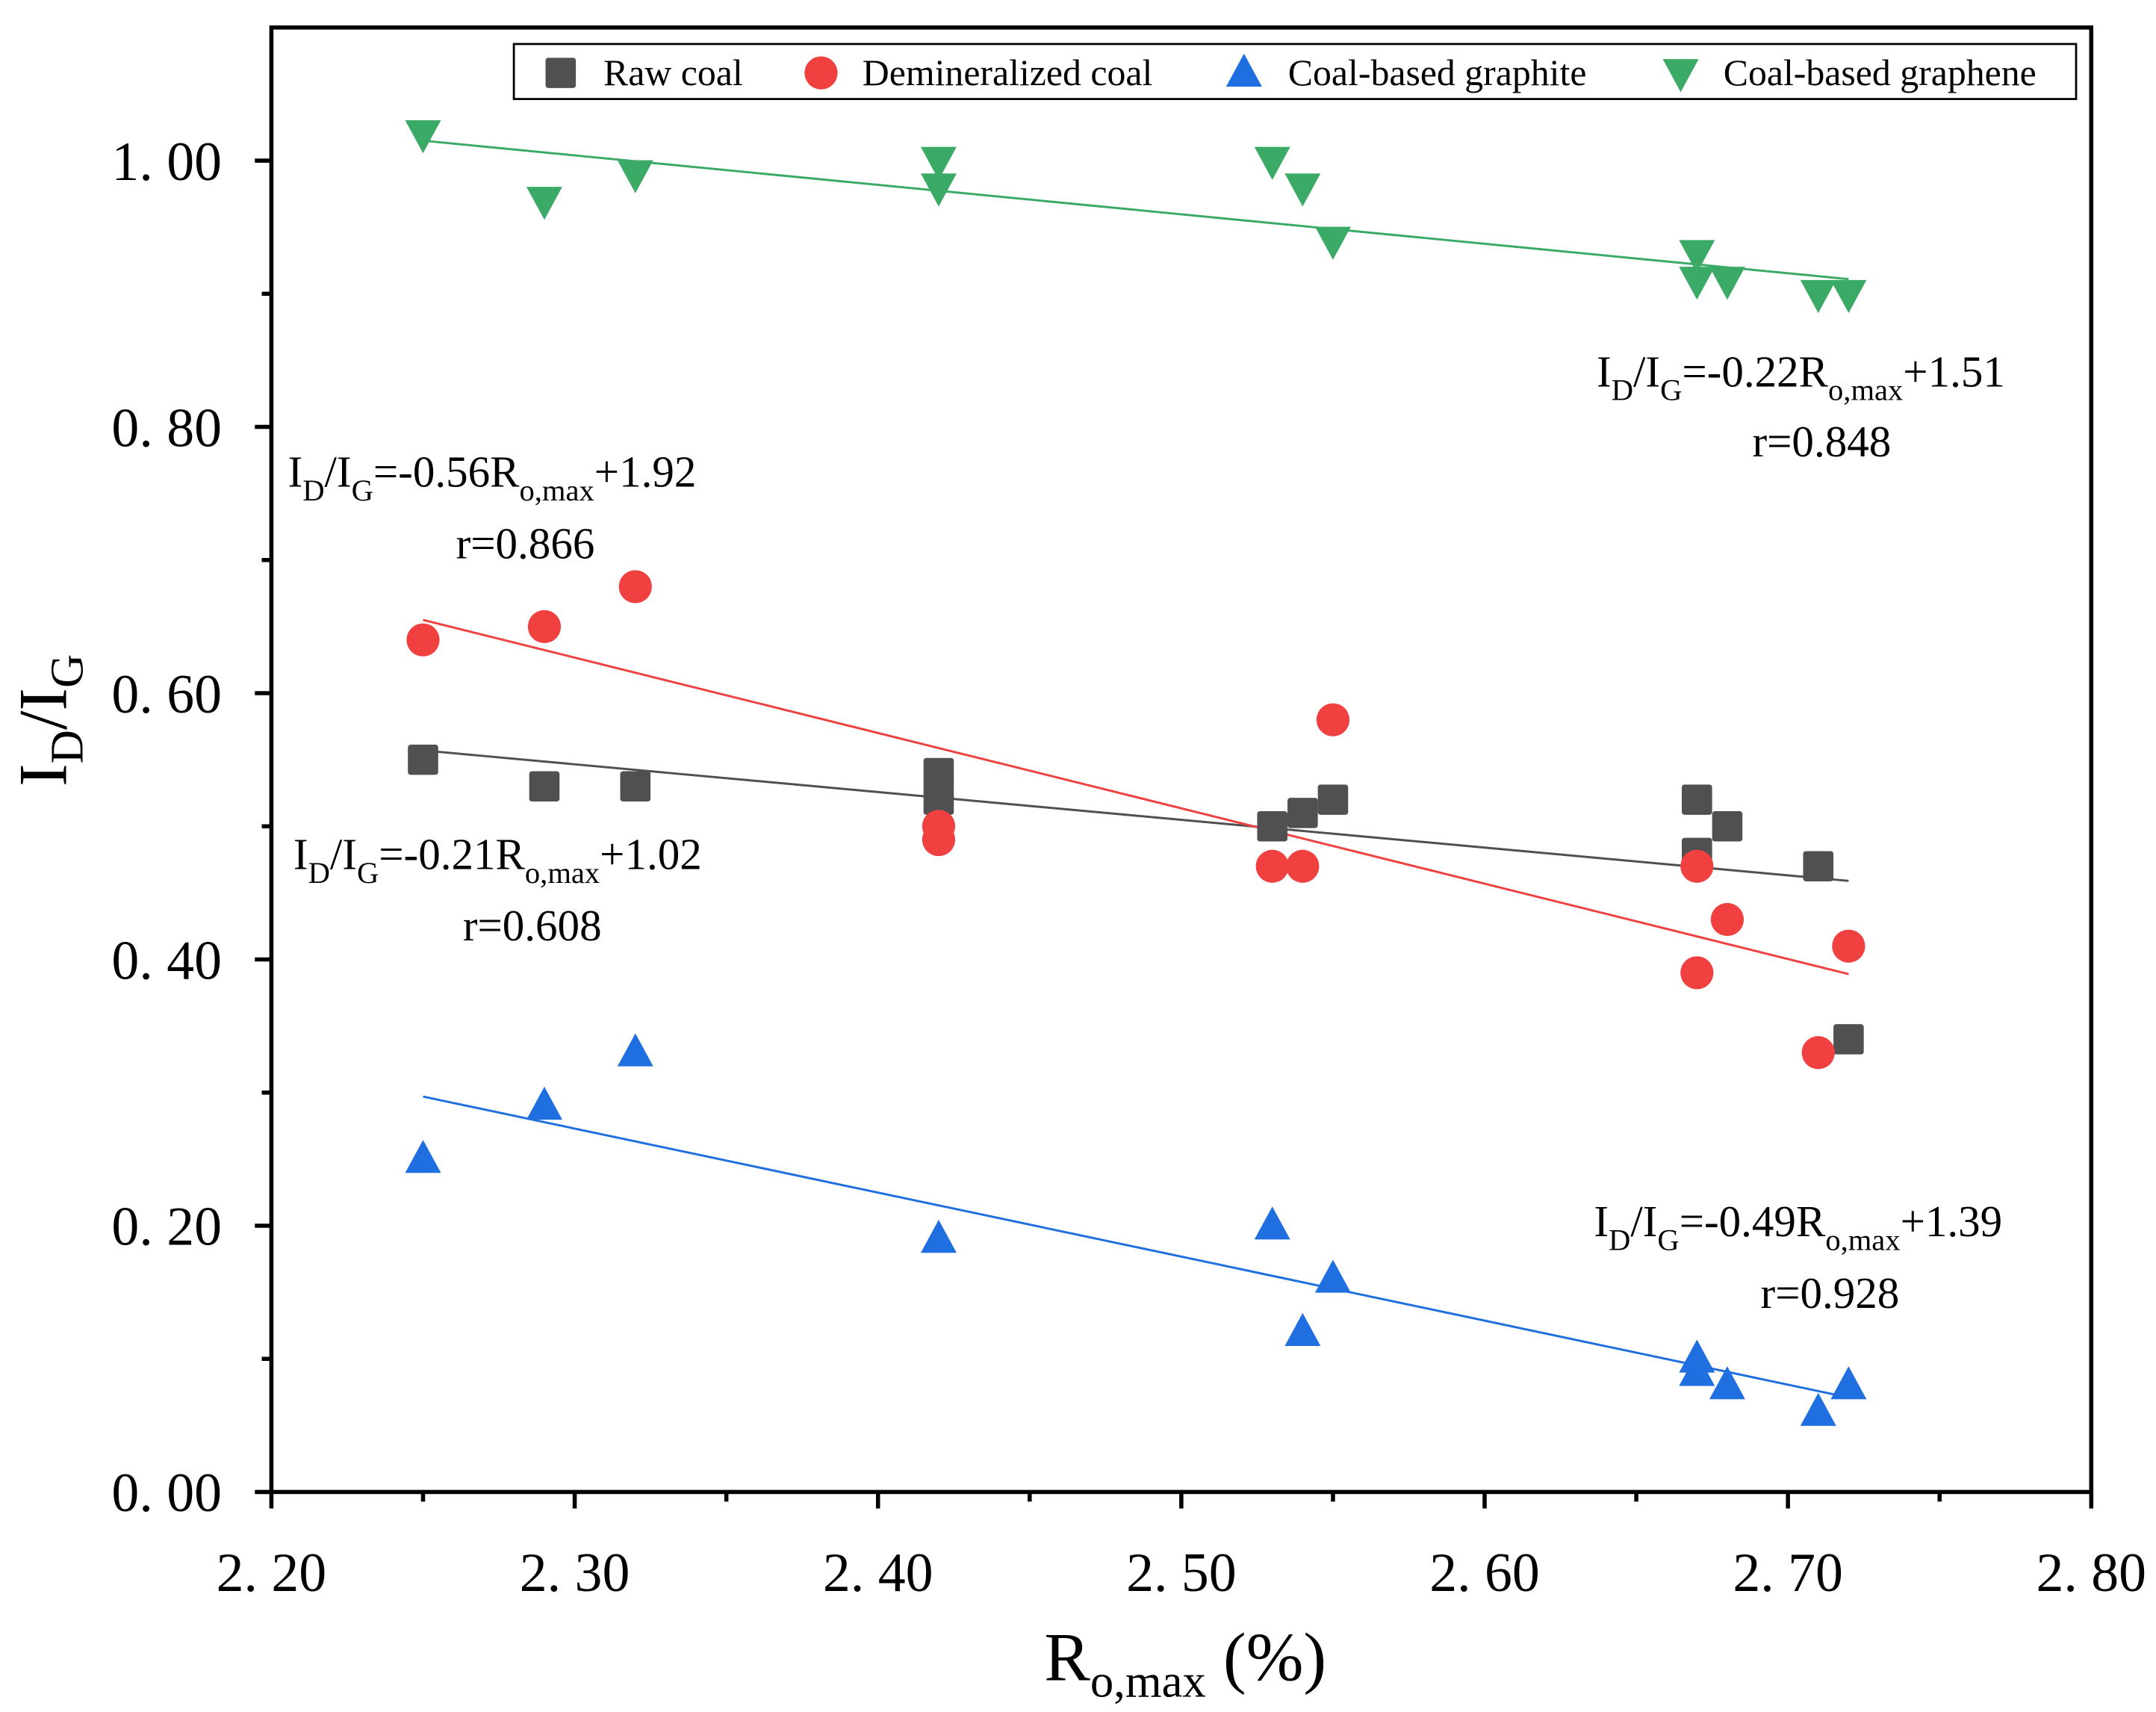  I want to click on x-tick-label: 2. 30, so click(575, 1572).